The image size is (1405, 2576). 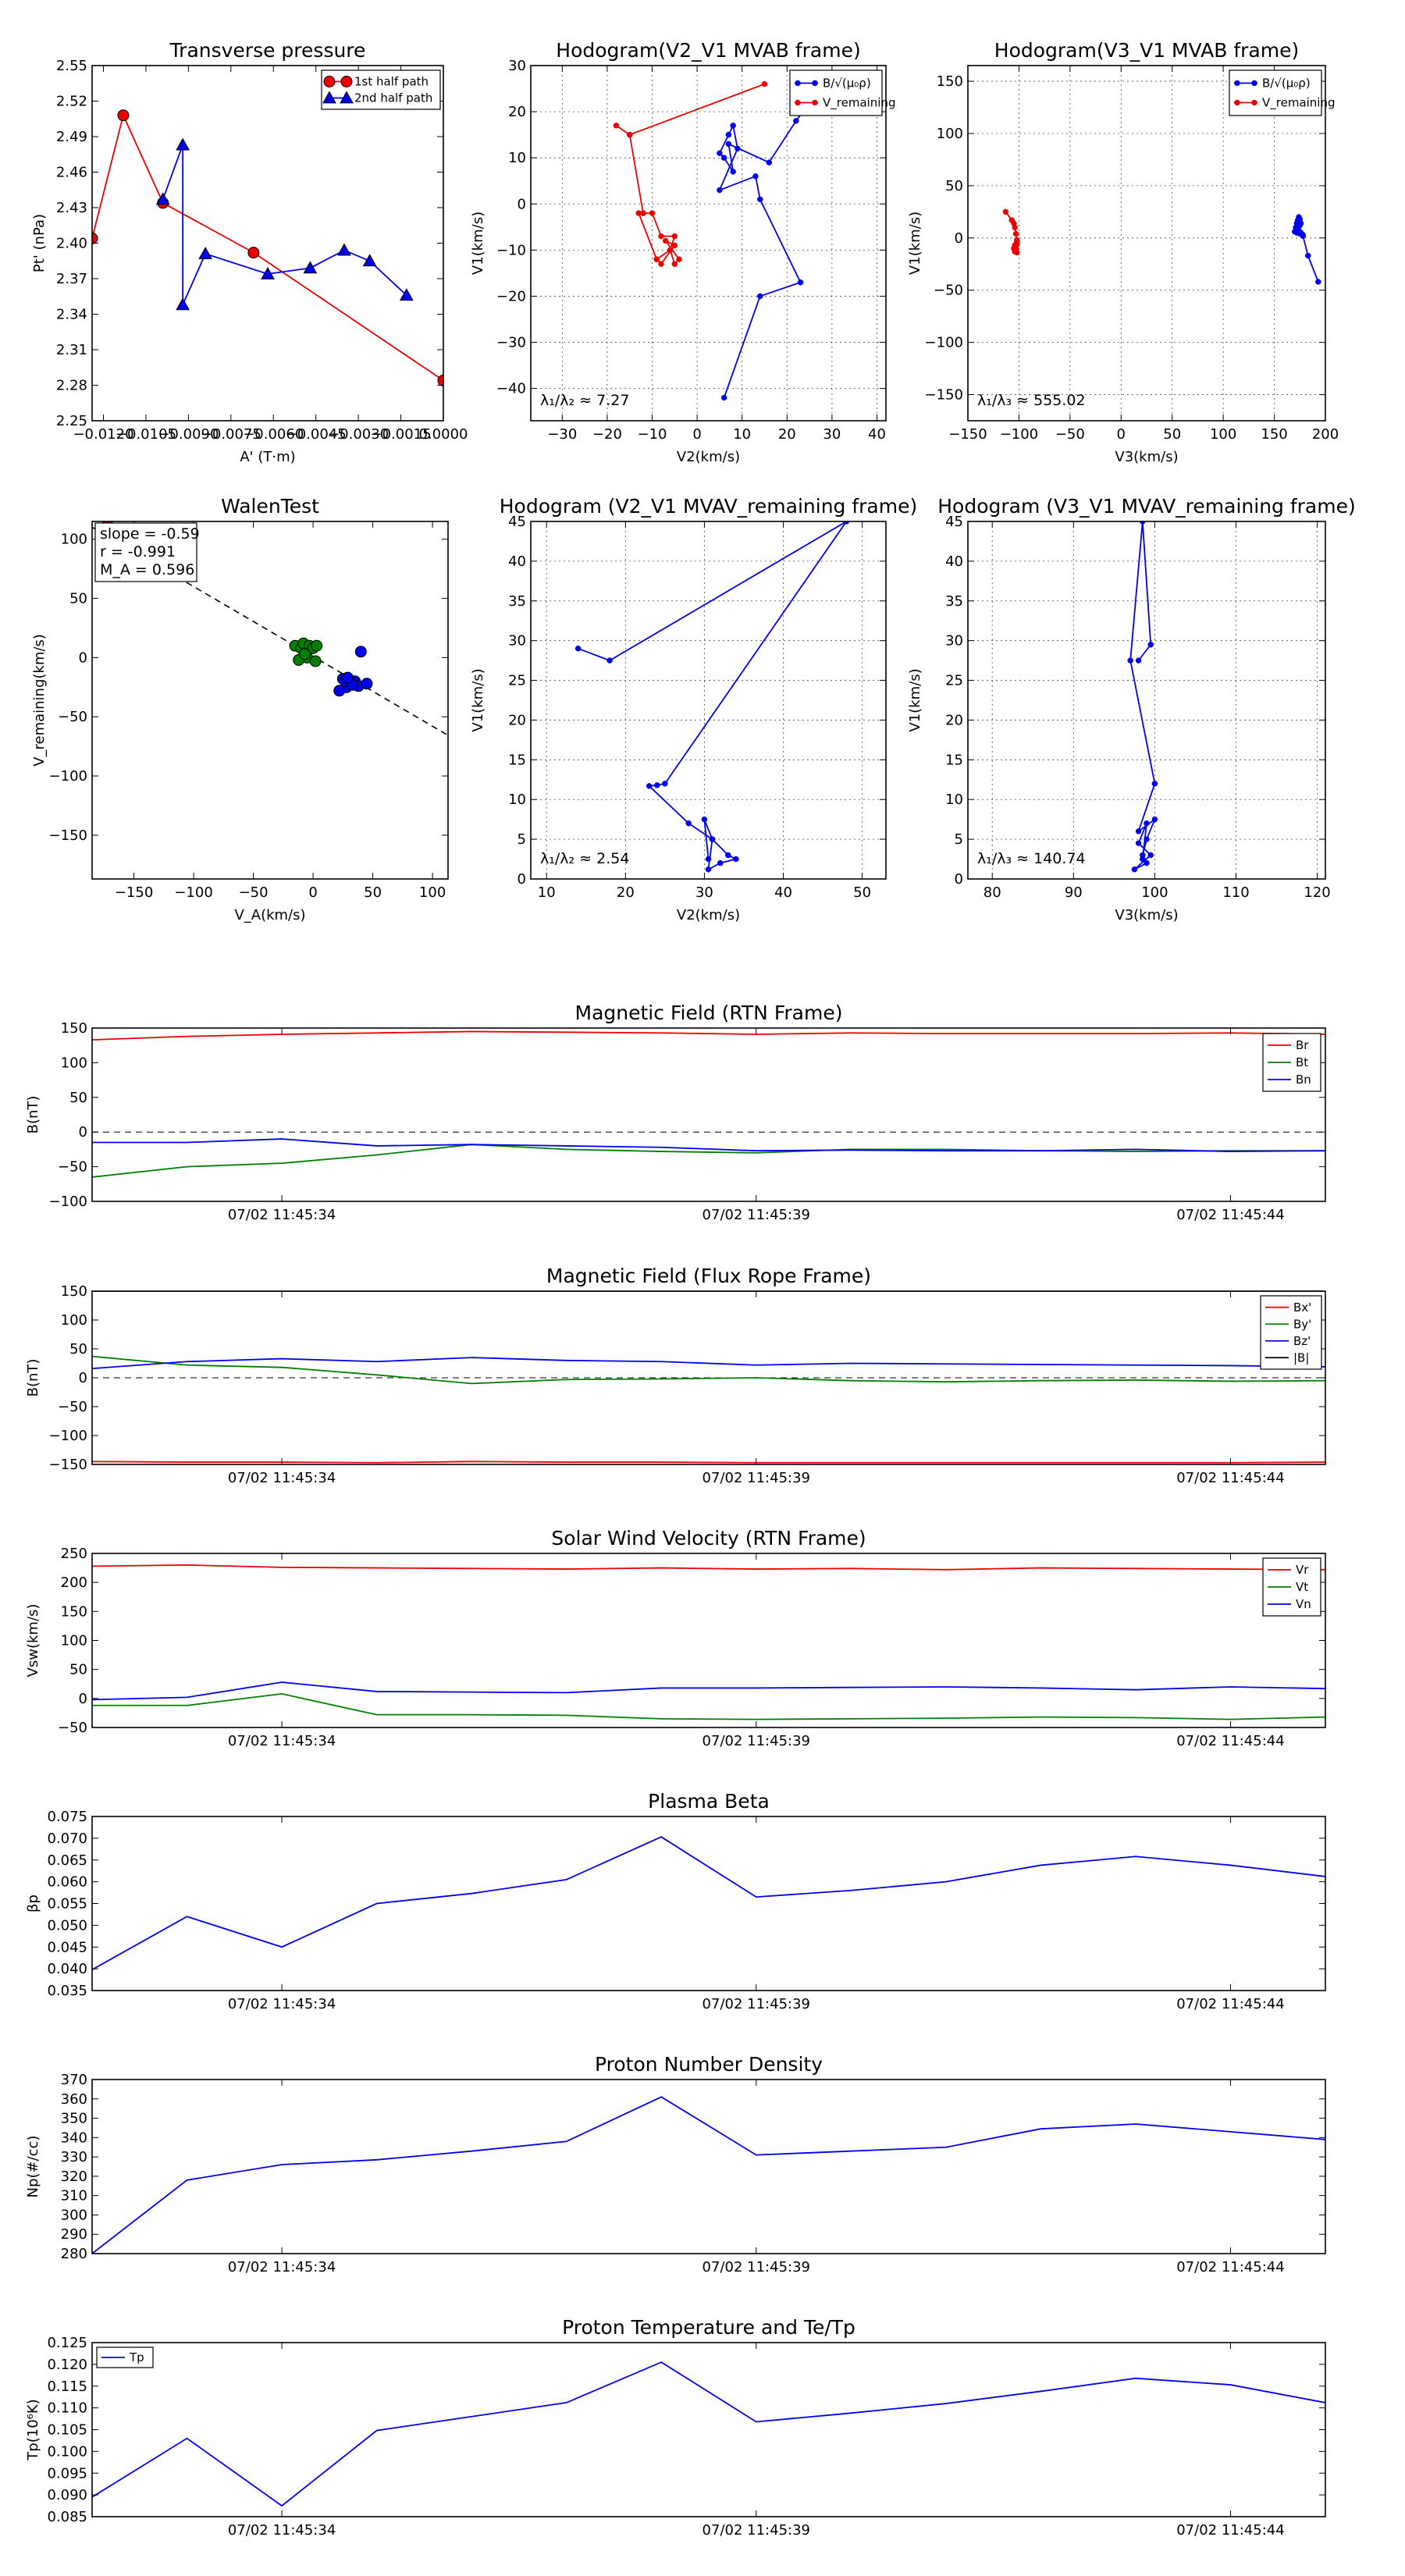 What do you see at coordinates (709, 1706) in the screenshot?
I see `series-vt-line` at bounding box center [709, 1706].